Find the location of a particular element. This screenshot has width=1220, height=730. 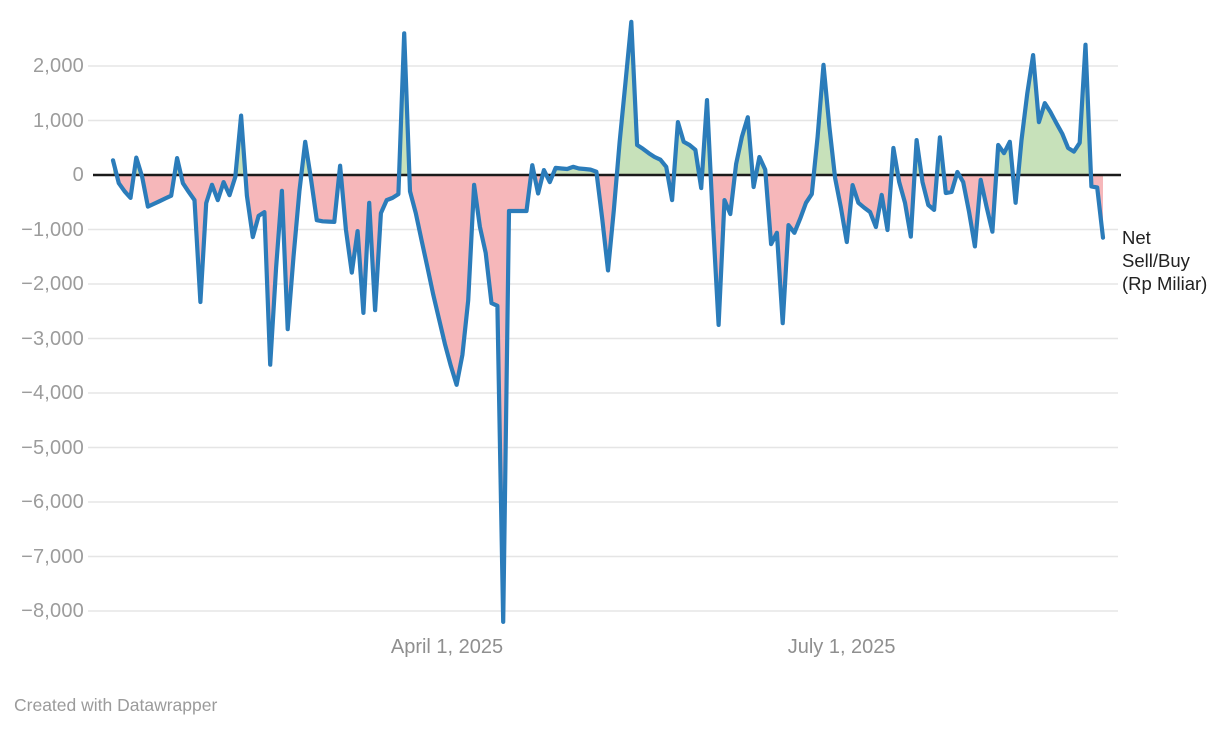

y-axis-tick-label: −8,000 is located at coordinates (52, 611).